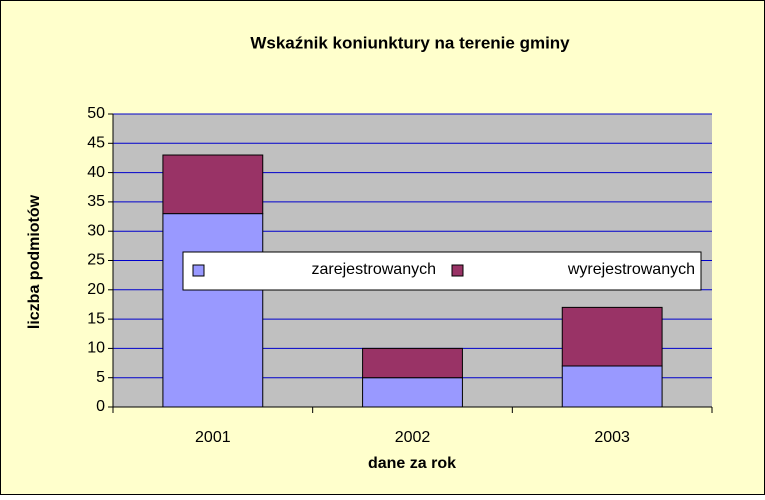 The height and width of the screenshot is (500, 765). Describe the element at coordinates (96, 260) in the screenshot. I see `y-tick-label: 25` at that location.